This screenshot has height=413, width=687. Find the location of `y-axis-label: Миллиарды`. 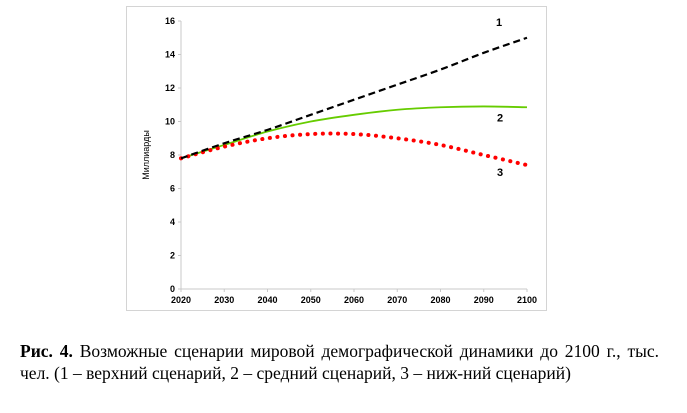

y-axis-label: Миллиарды is located at coordinates (146, 155).